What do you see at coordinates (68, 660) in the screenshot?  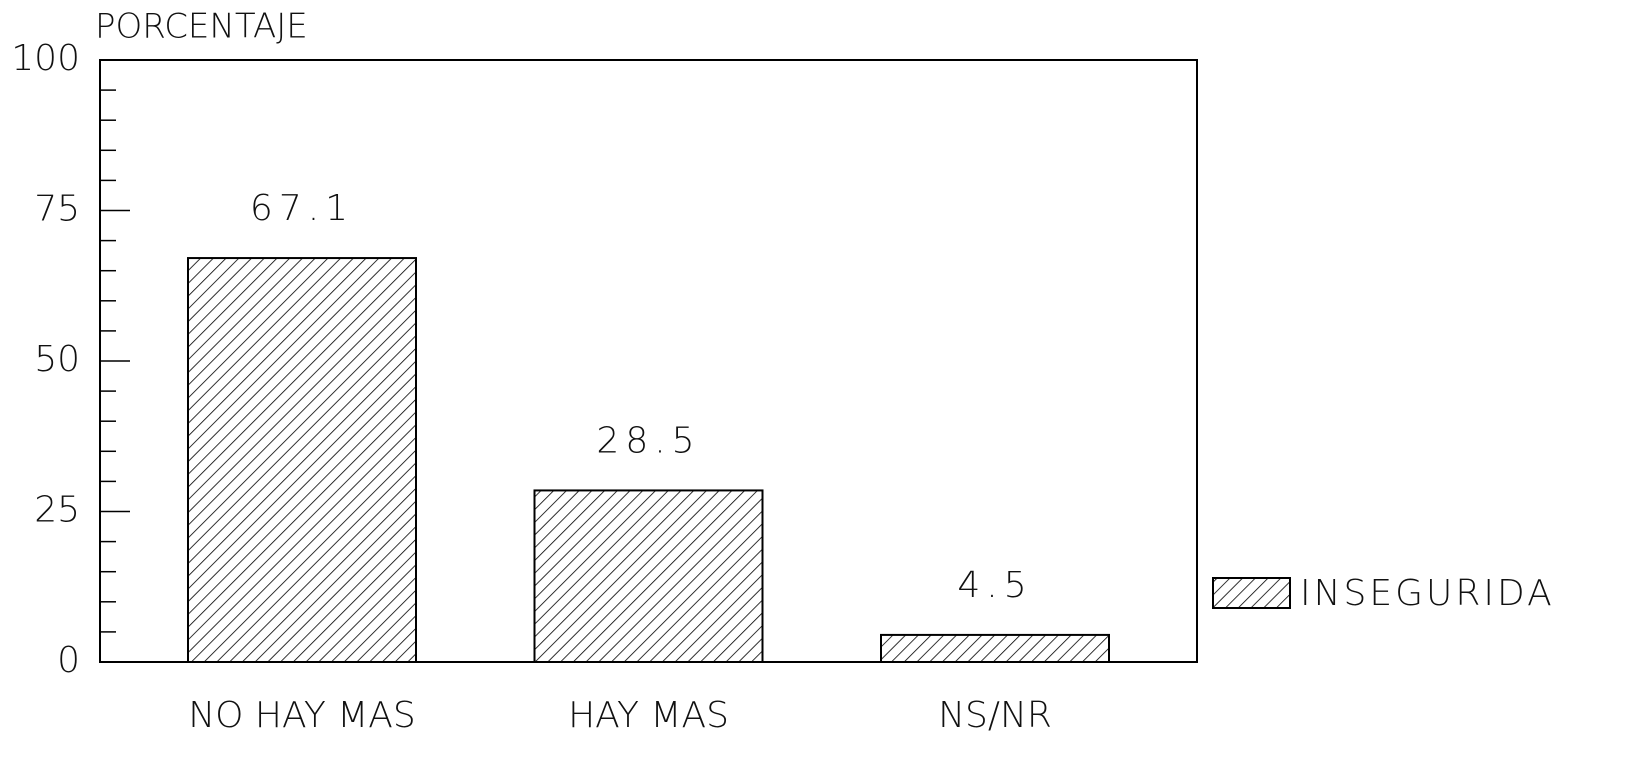 I see `y-tick-label: 0` at bounding box center [68, 660].